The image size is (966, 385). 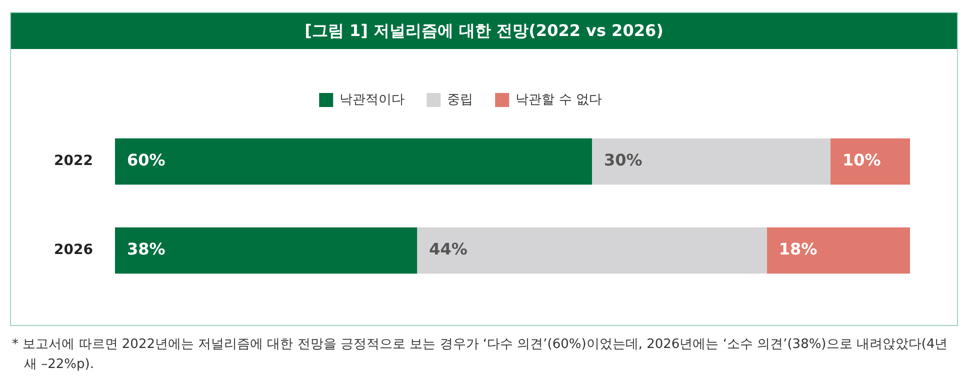 What do you see at coordinates (623, 160) in the screenshot?
I see `data-label: 30%` at bounding box center [623, 160].